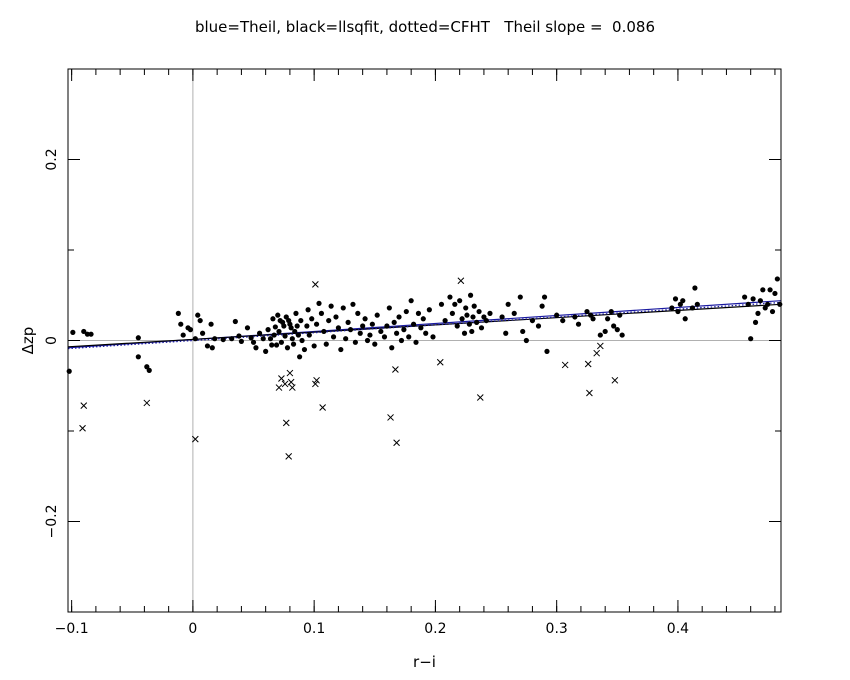  I want to click on x-tick-label: −0.1, so click(72, 629).